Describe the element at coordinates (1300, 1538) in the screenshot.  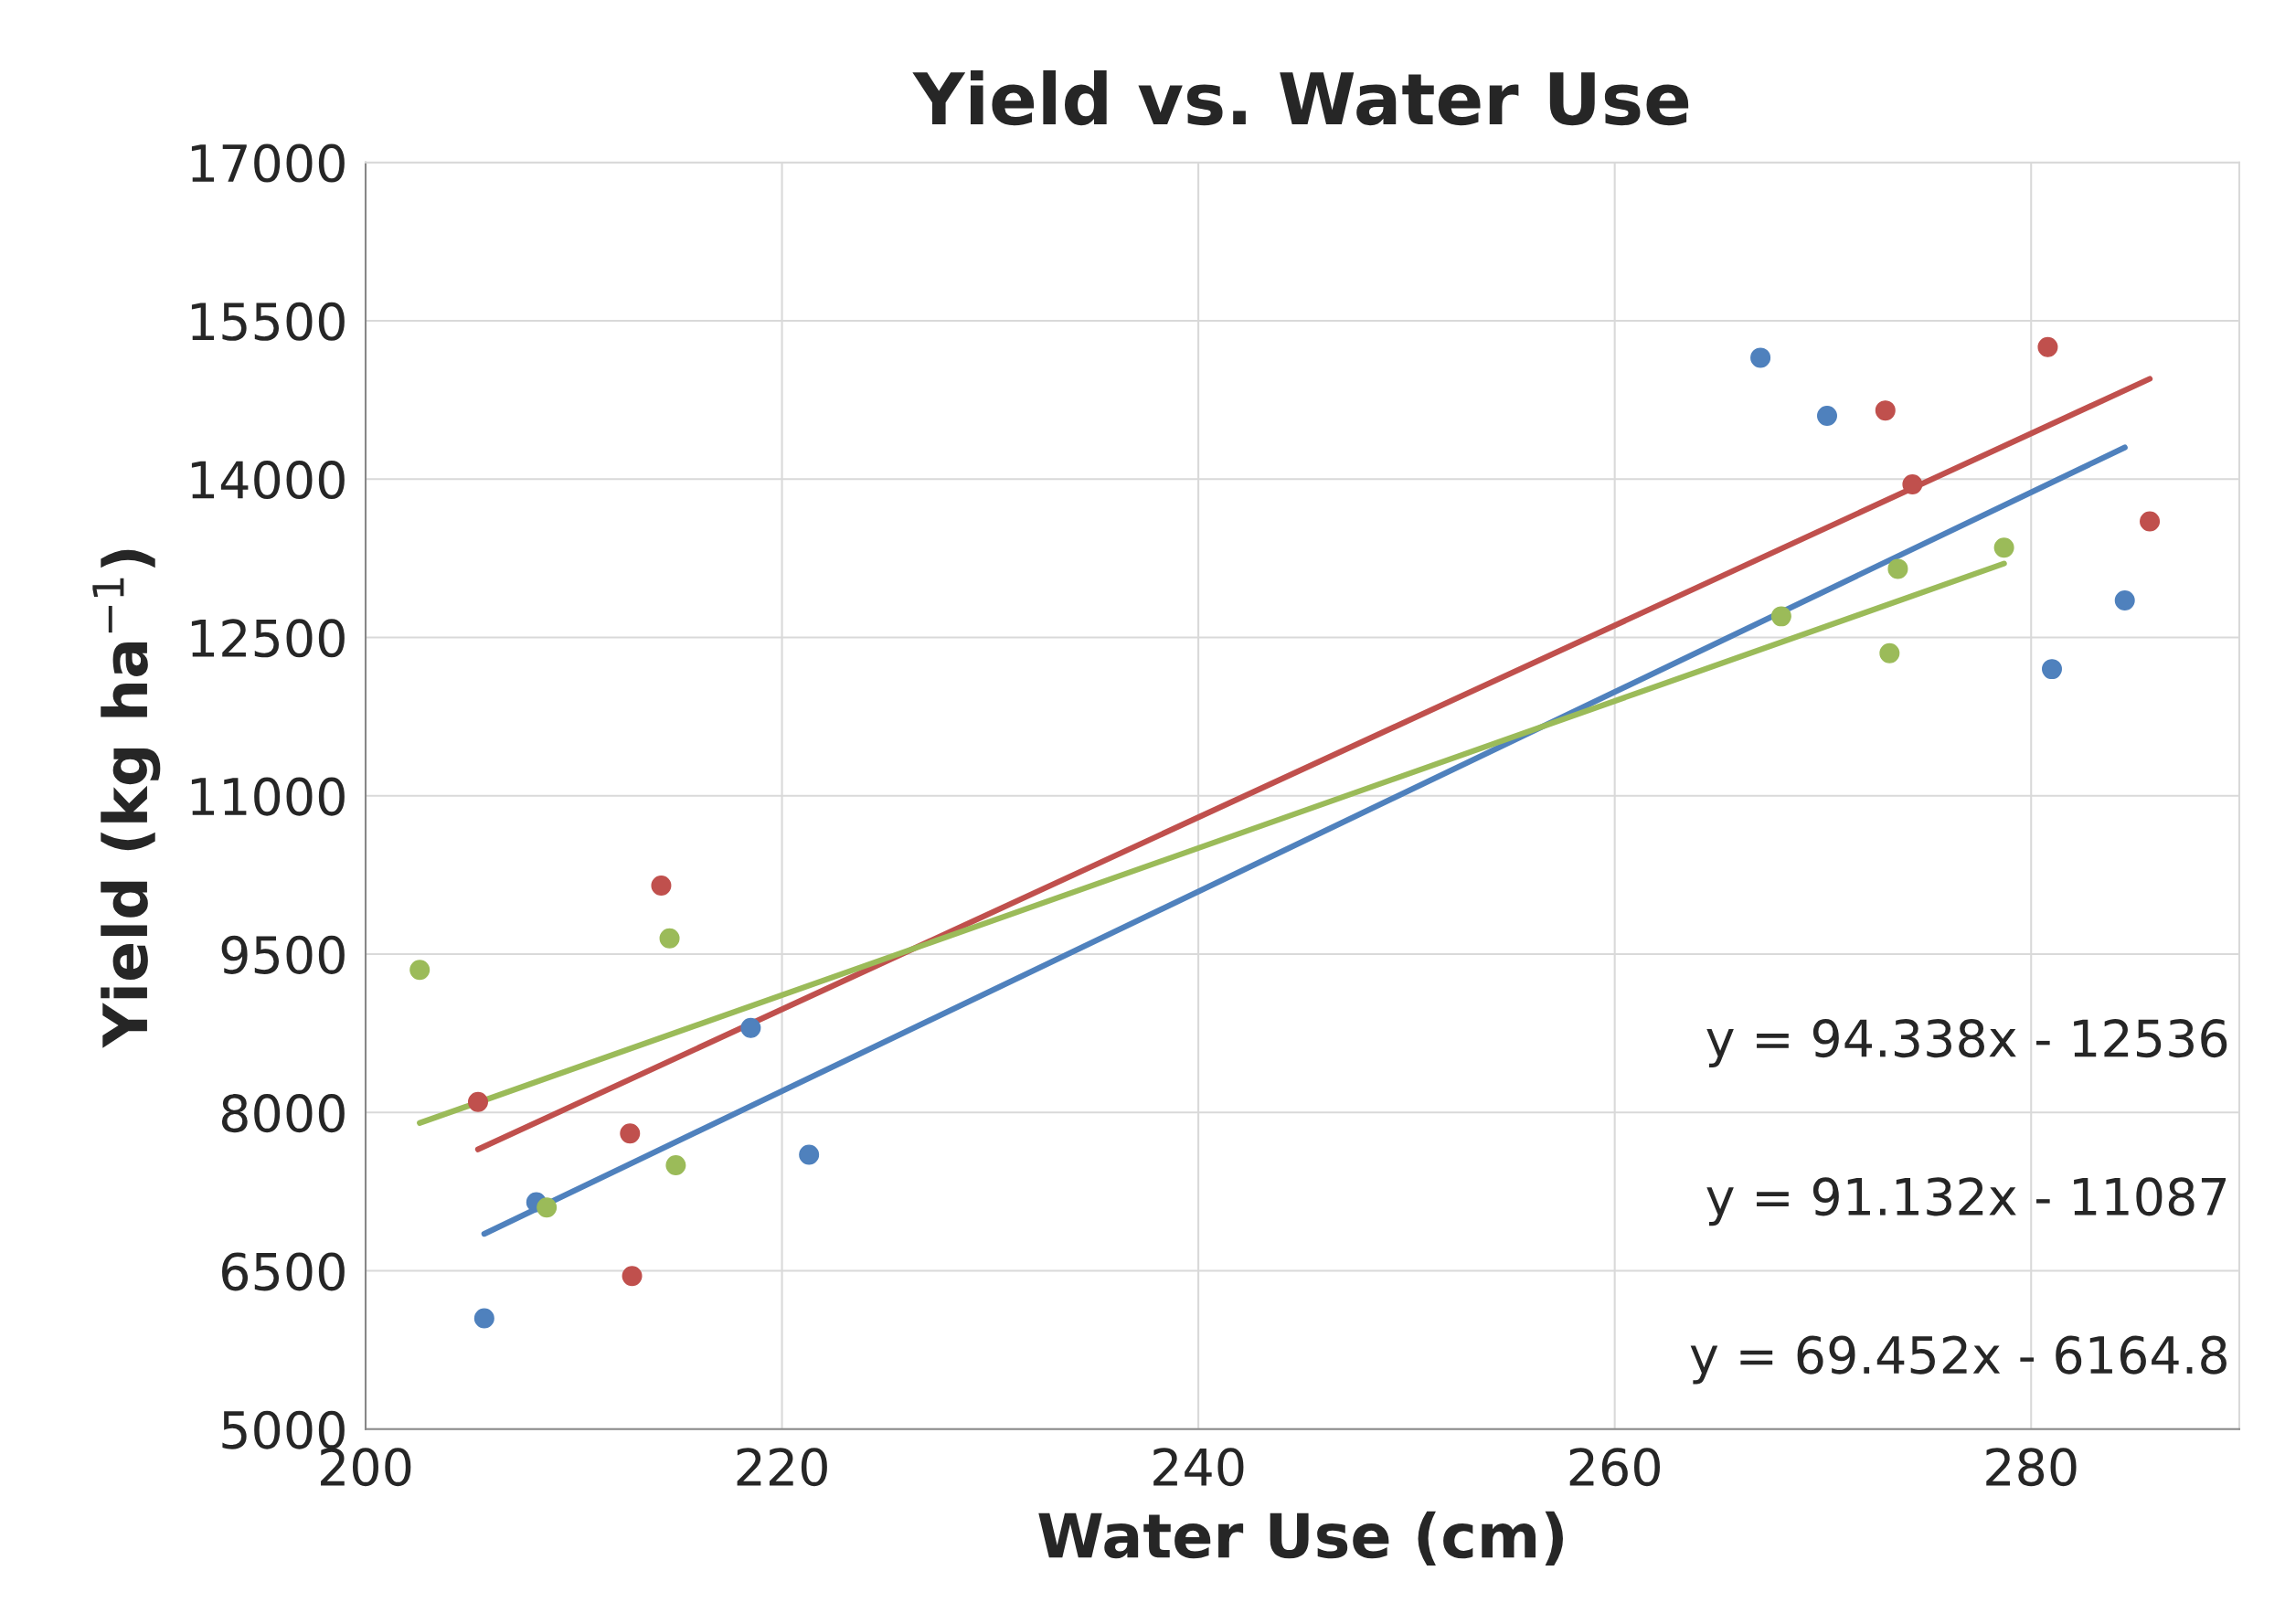
I see `x-axis-title: Water Use (cm)` at that location.